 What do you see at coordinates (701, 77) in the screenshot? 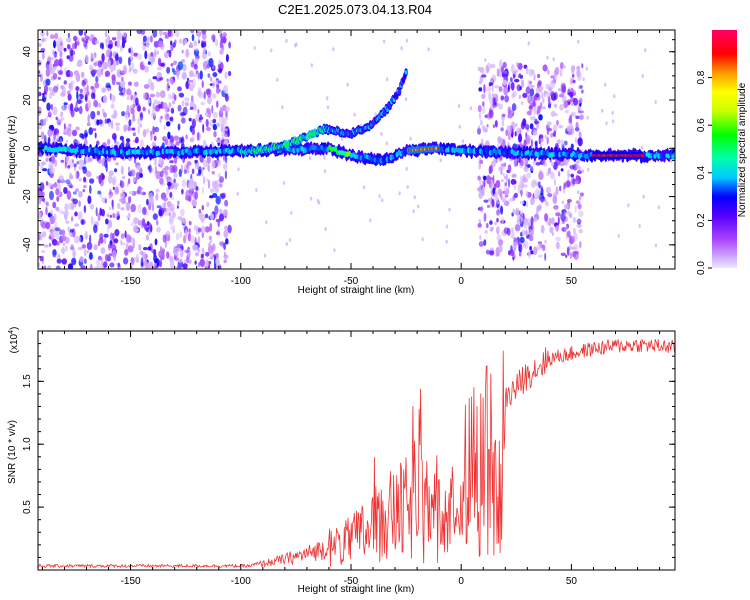
I see `colorbar-tick-label: 0.8` at bounding box center [701, 77].